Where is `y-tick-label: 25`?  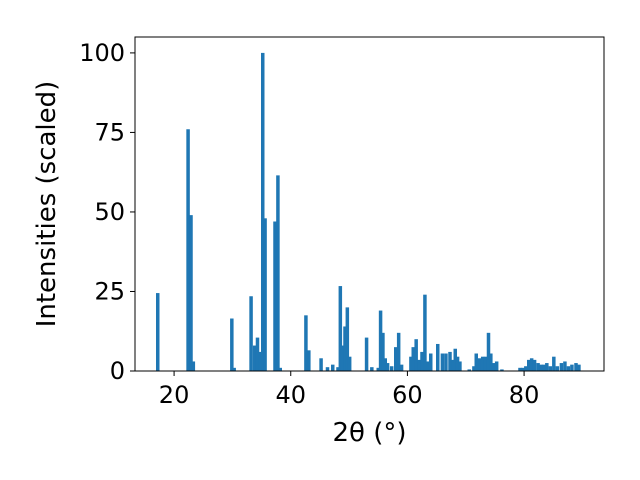
y-tick-label: 25 is located at coordinates (109, 291).